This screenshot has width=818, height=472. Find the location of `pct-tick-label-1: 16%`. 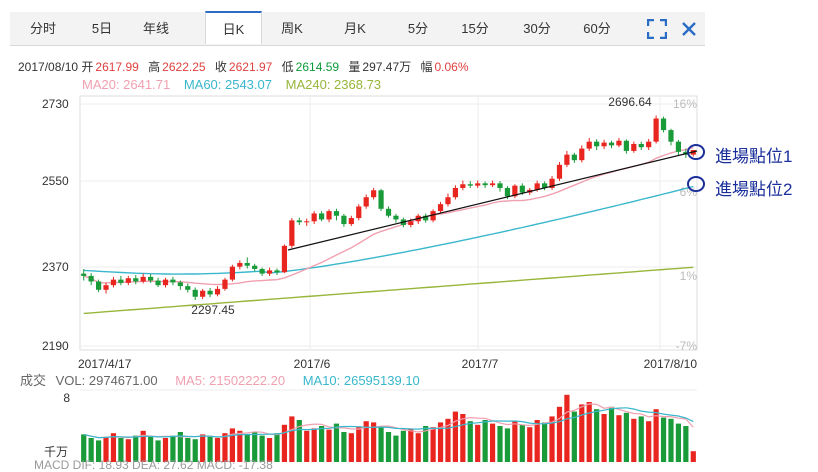

pct-tick-label-1: 16% is located at coordinates (685, 104).